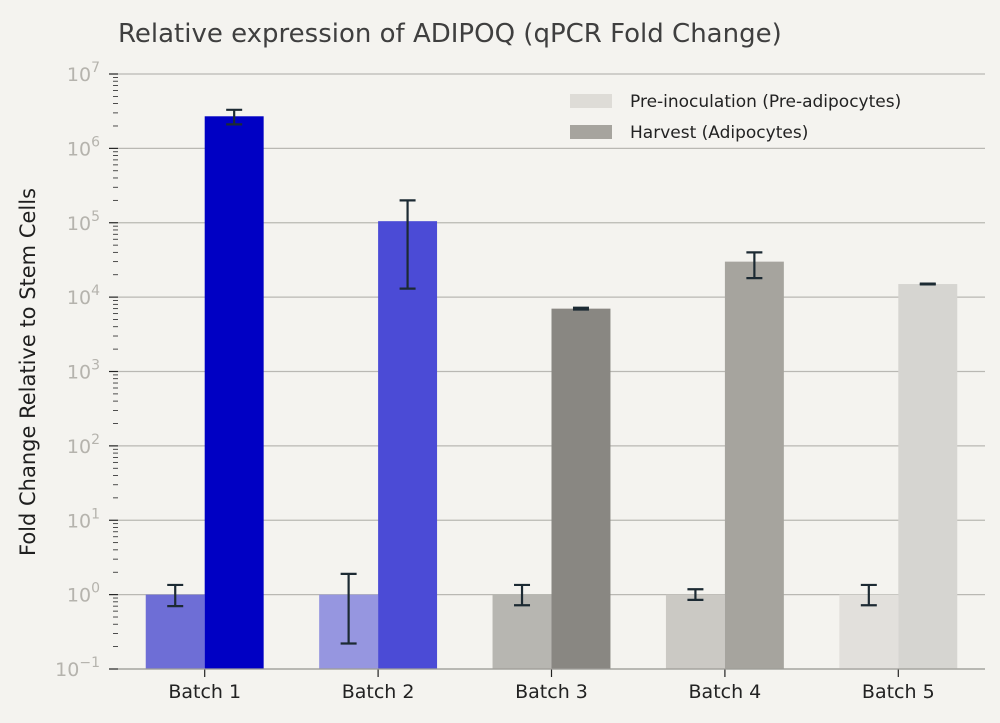 This screenshot has height=723, width=1000. What do you see at coordinates (898, 692) in the screenshot?
I see `x-tick-label: Batch 5` at bounding box center [898, 692].